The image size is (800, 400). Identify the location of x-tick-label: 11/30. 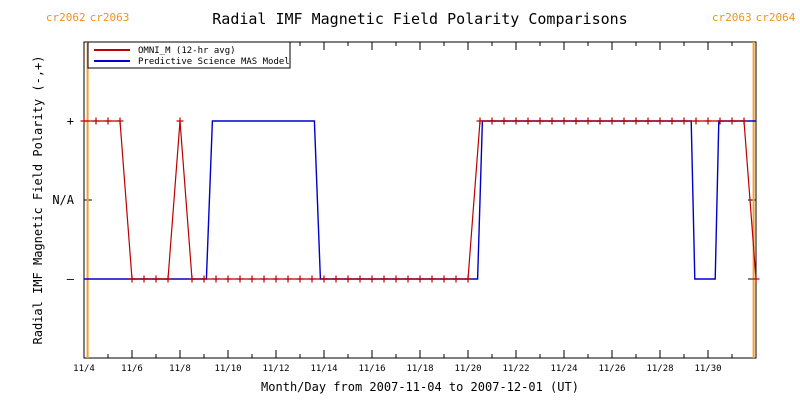
(707, 369).